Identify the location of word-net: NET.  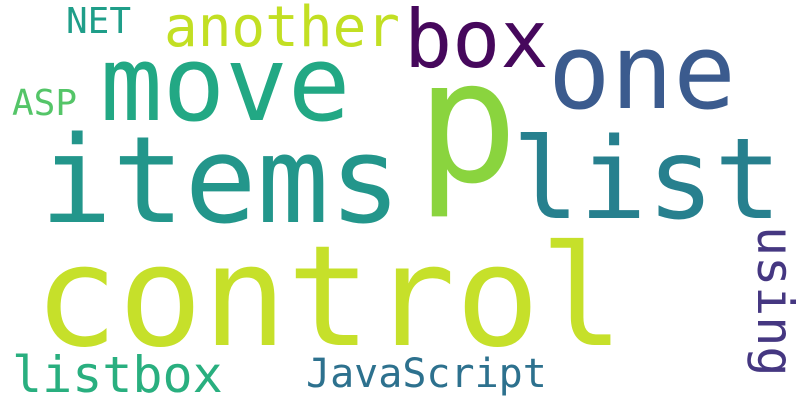
(99, 21).